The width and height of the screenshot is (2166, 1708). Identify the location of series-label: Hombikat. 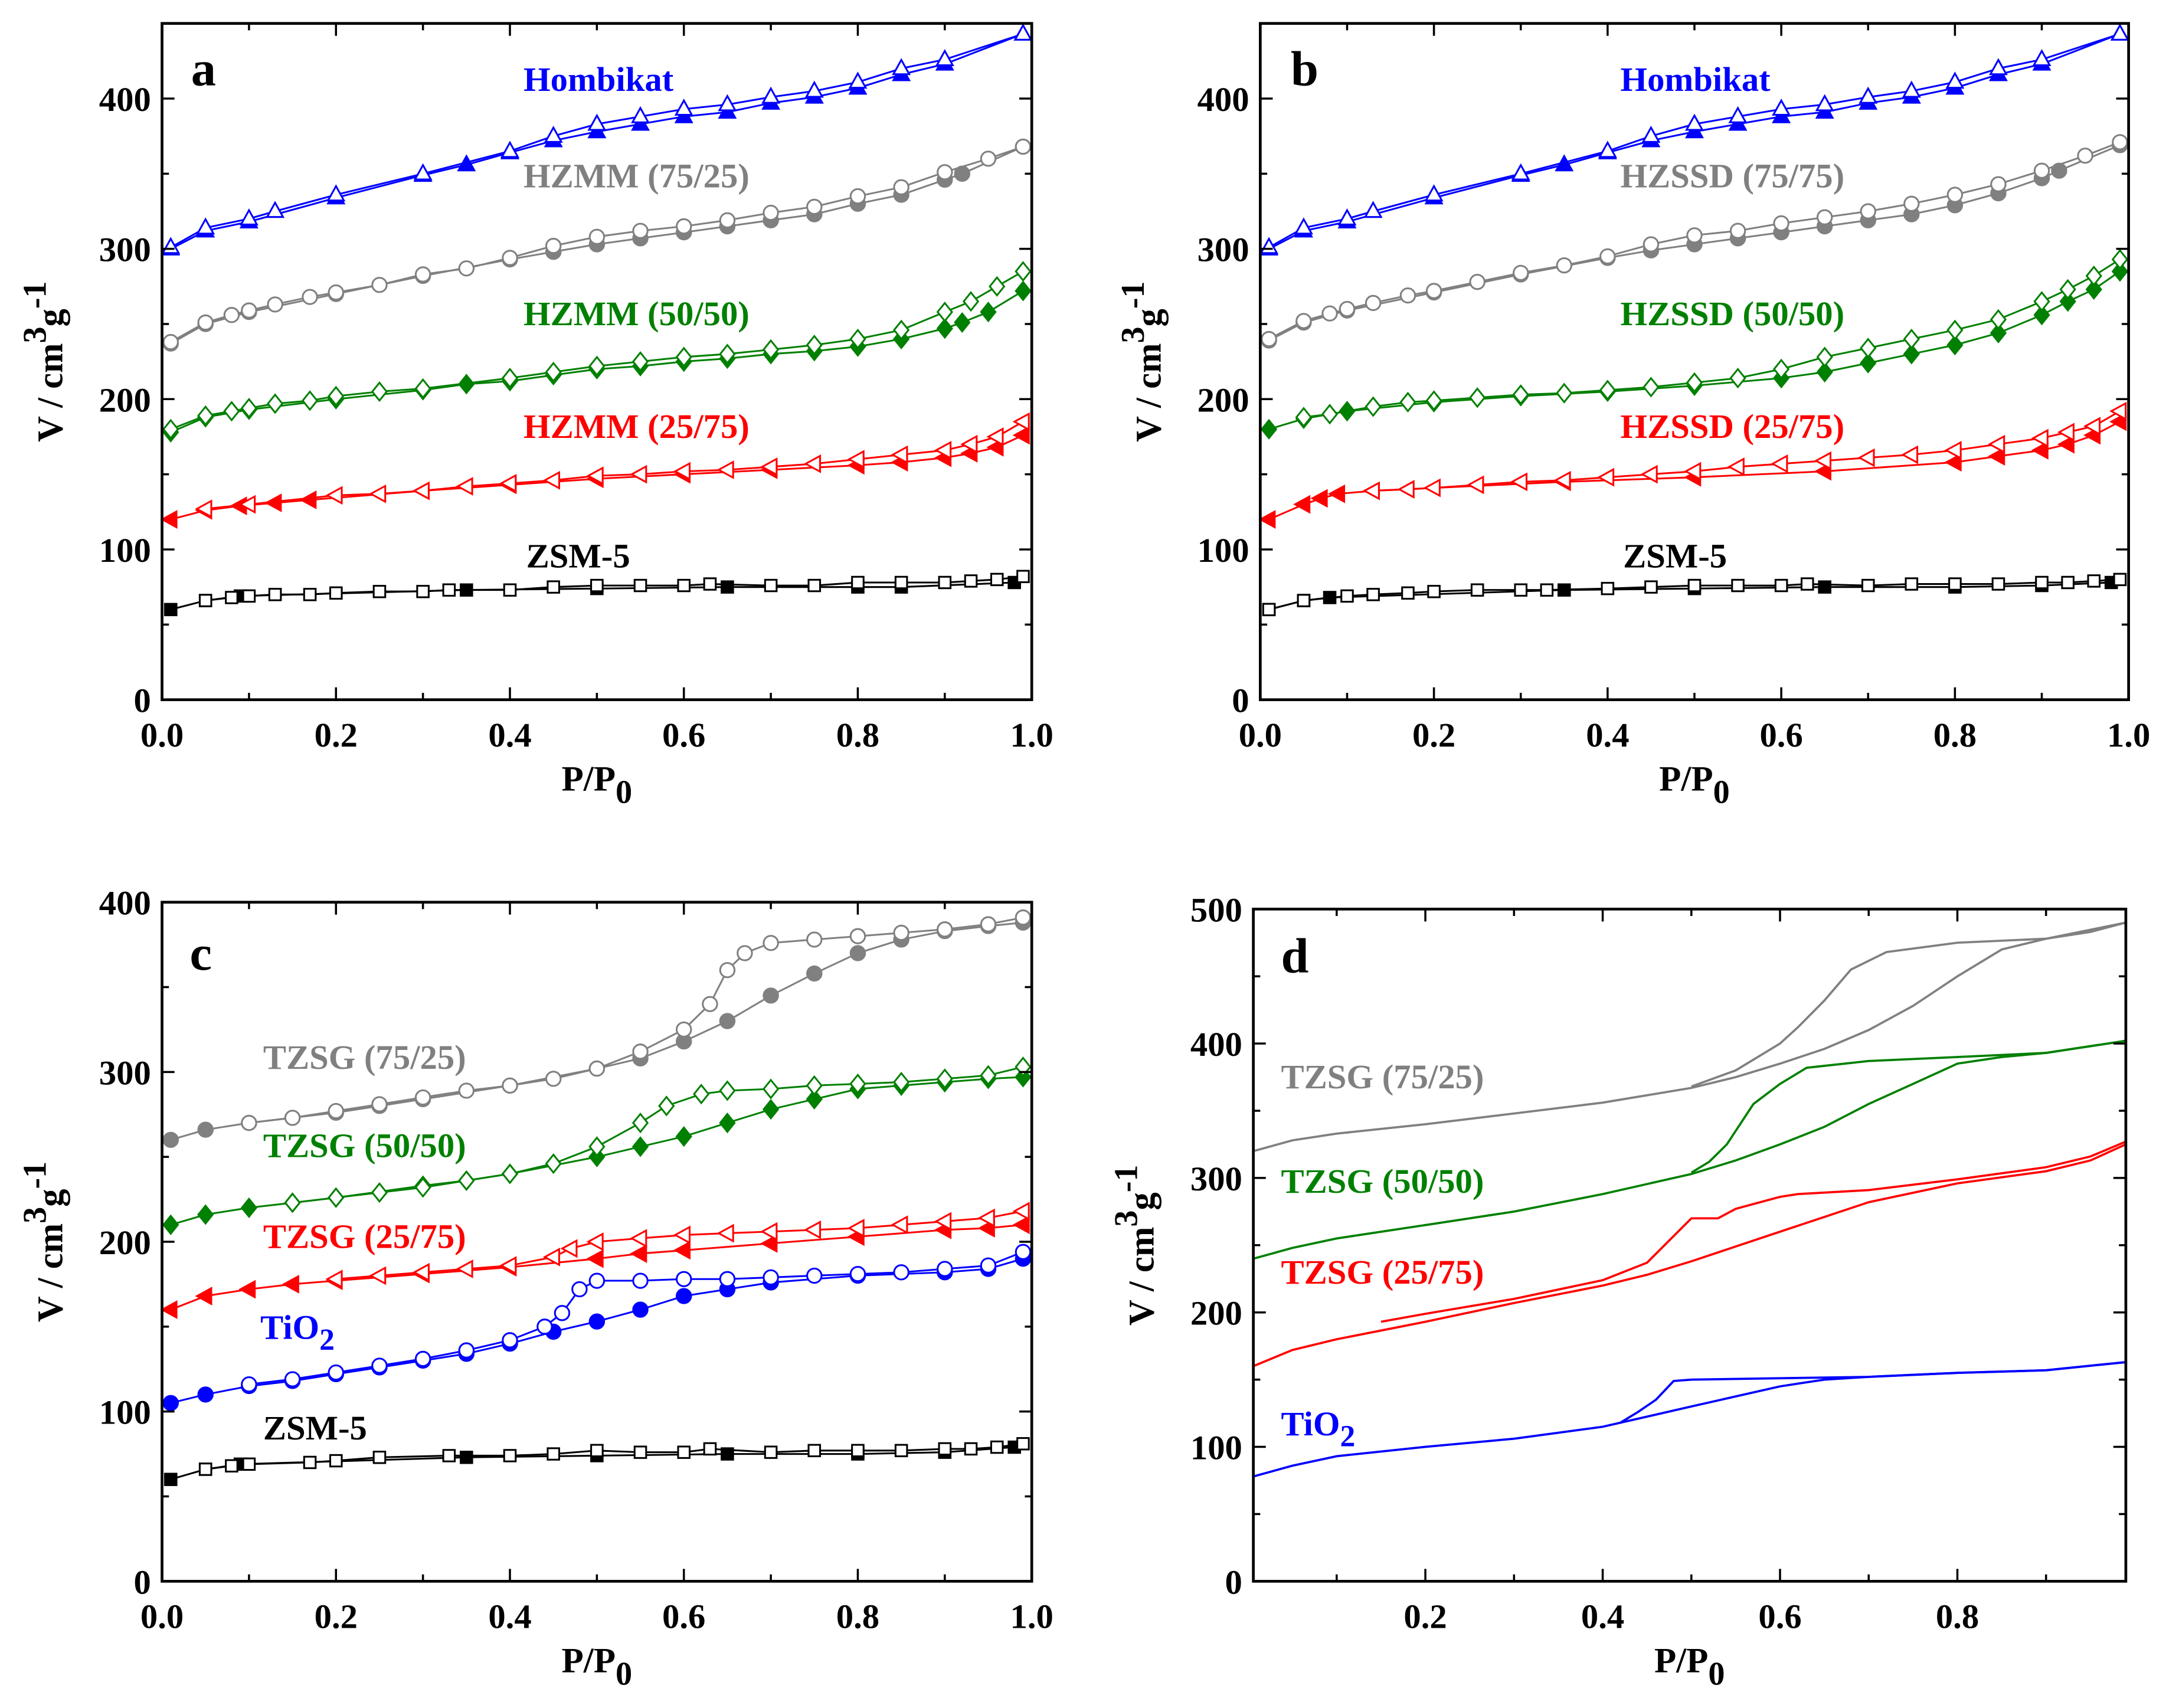
(1695, 80).